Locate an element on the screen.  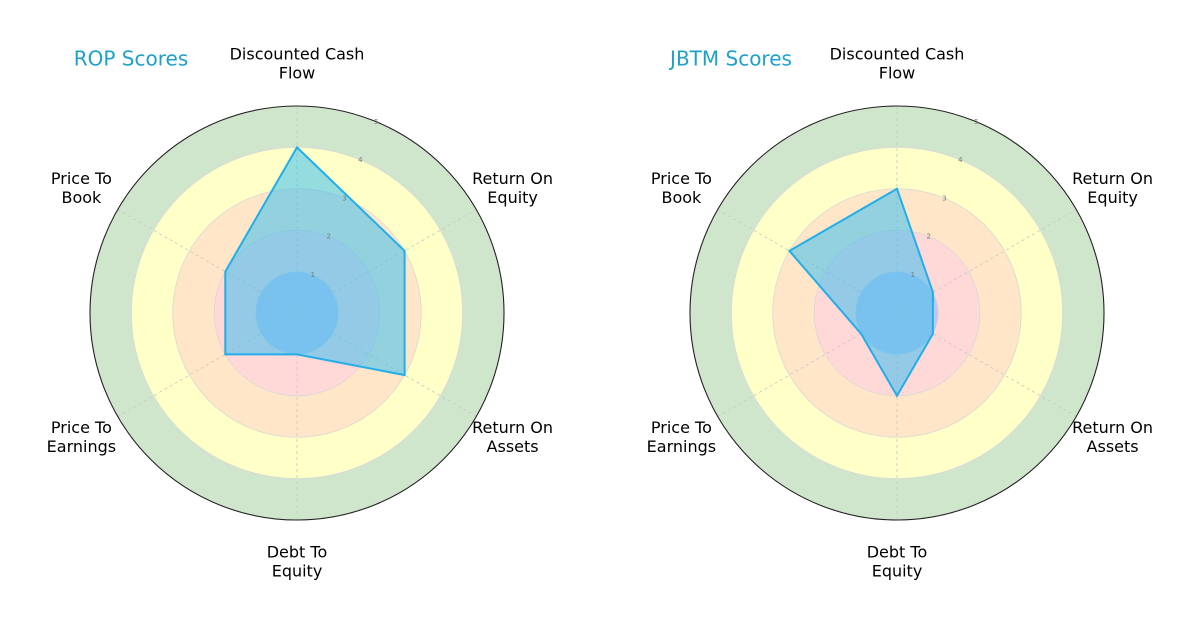
chart-title: JBTM Scores is located at coordinates (730, 59).